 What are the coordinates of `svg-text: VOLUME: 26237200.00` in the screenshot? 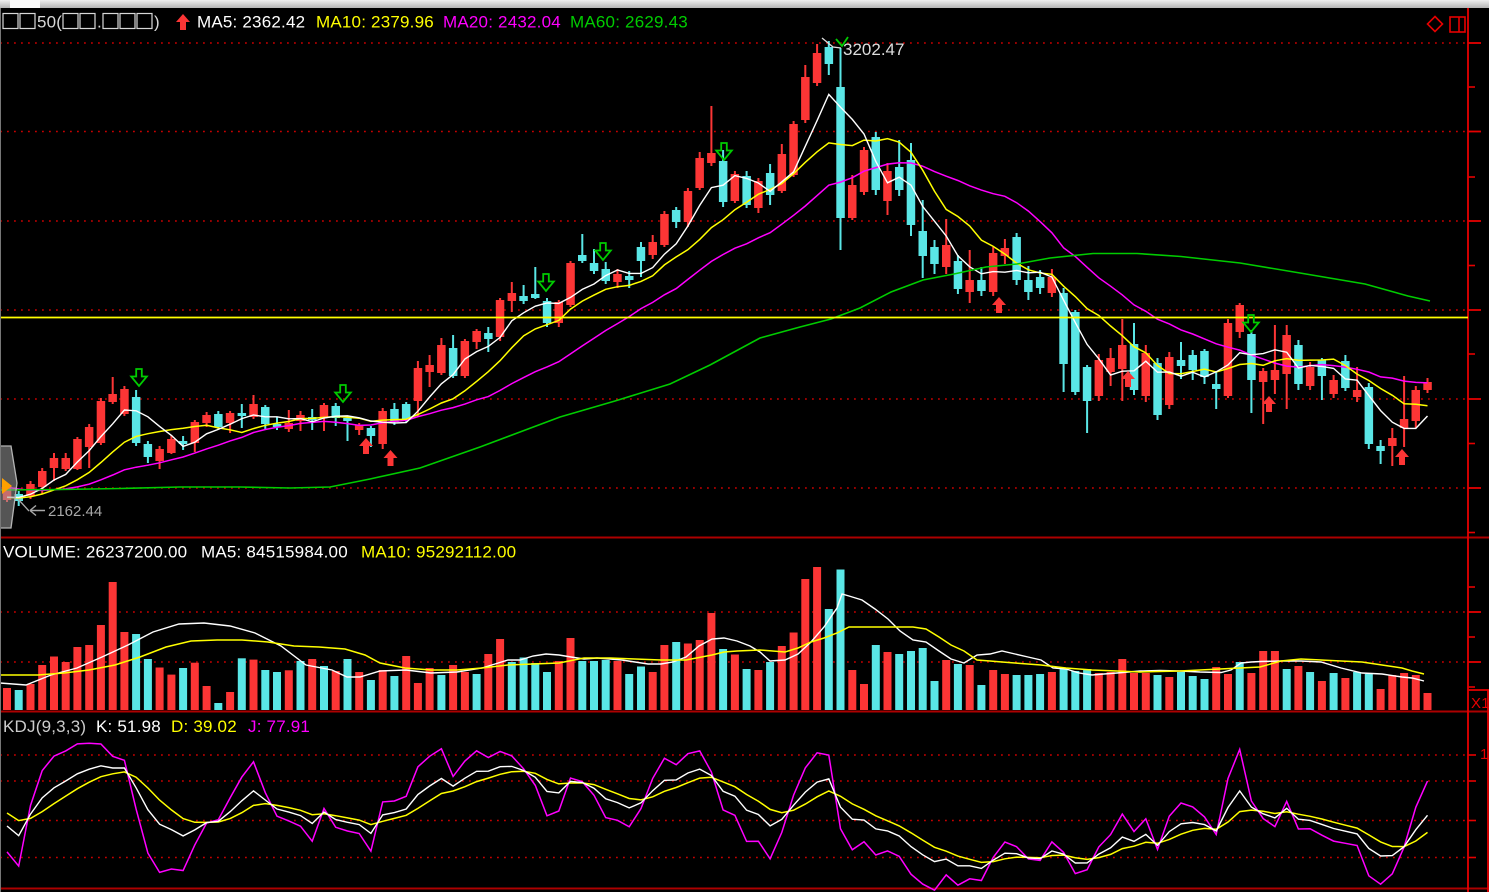 It's located at (95, 552).